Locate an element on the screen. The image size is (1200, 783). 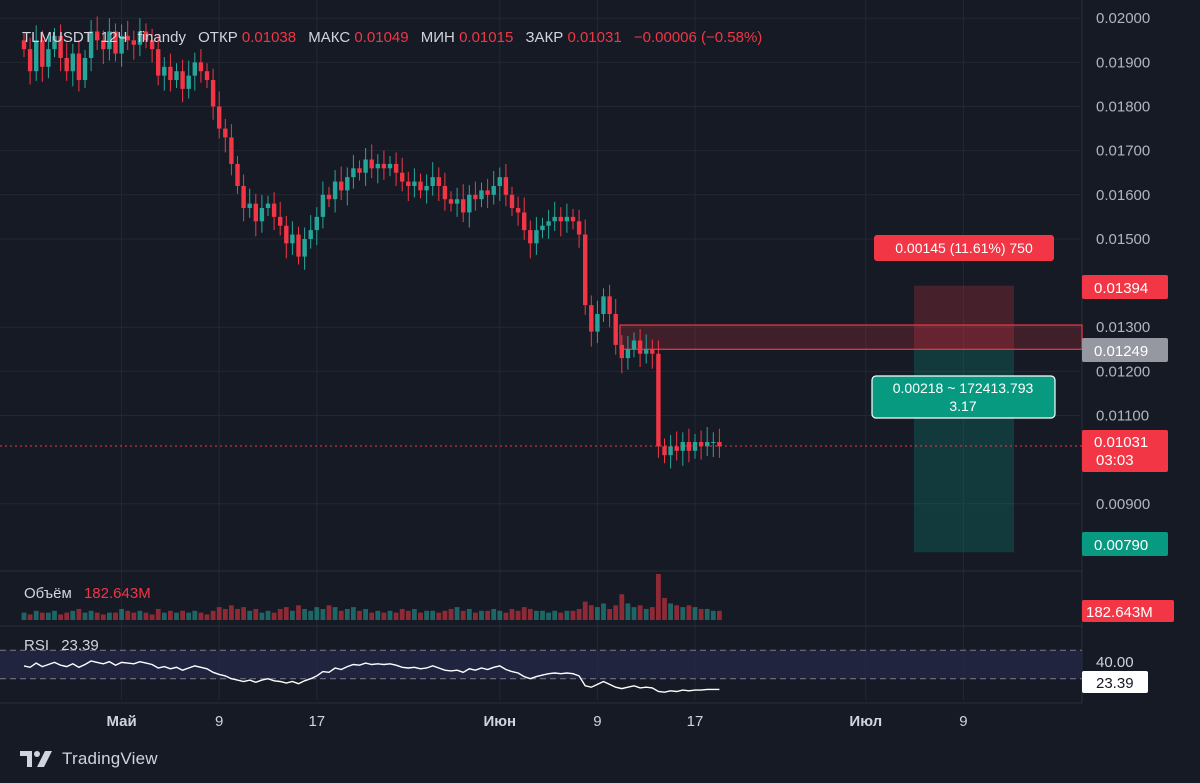
price-axis-label: 0.01800 is located at coordinates (1123, 107).